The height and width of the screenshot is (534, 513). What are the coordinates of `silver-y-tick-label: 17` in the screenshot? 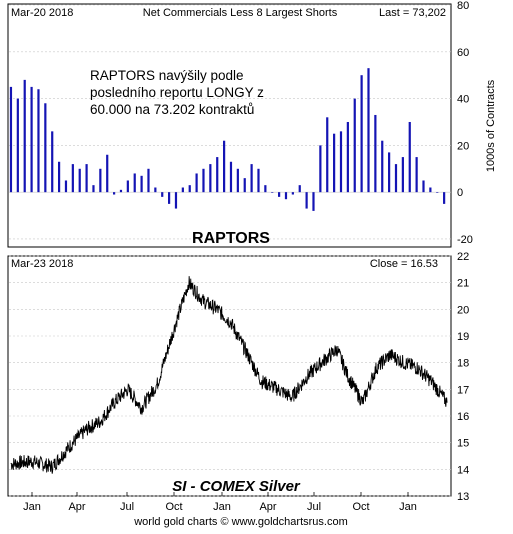 It's located at (463, 390).